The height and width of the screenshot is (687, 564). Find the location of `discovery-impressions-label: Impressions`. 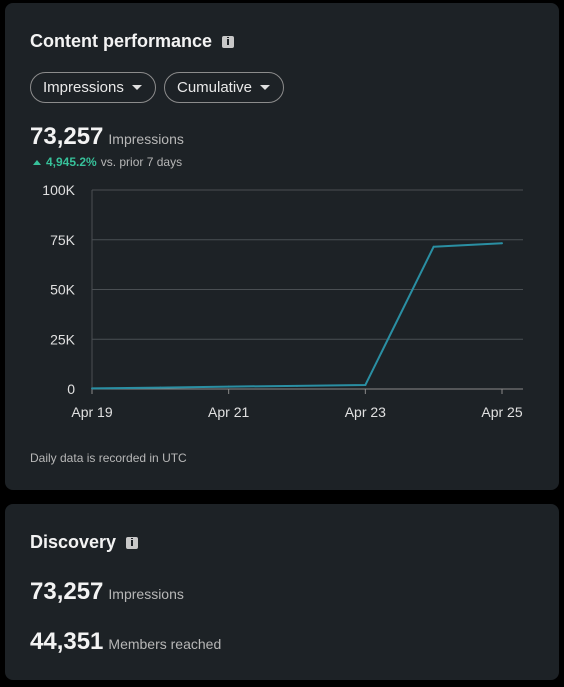

discovery-impressions-label: Impressions is located at coordinates (146, 594).